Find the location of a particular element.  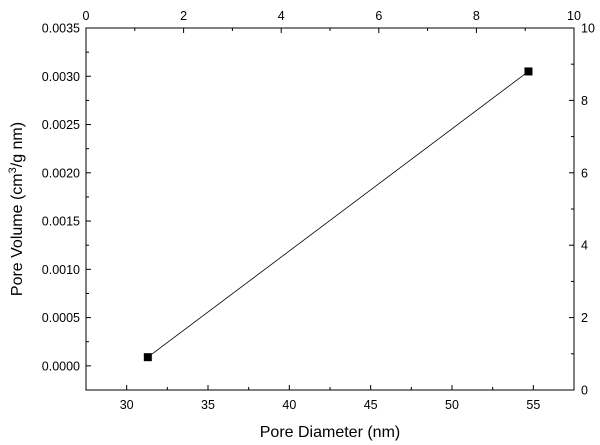

x-tick-label: 45 is located at coordinates (371, 405).